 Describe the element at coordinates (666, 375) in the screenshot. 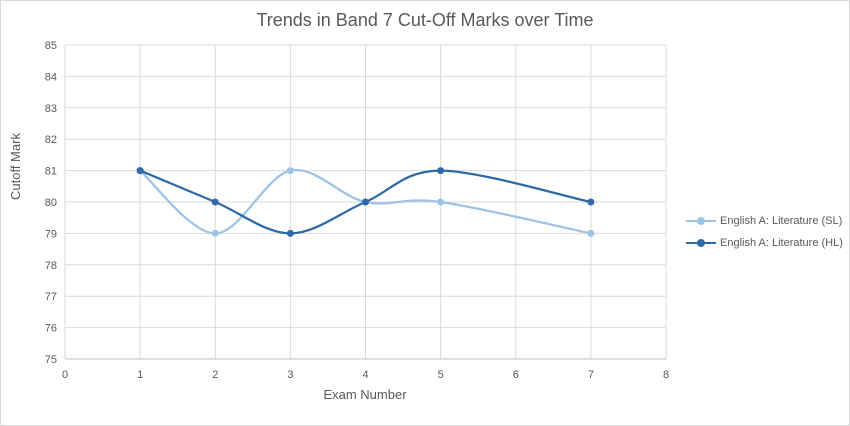

I see `x-tick-label: 8` at that location.